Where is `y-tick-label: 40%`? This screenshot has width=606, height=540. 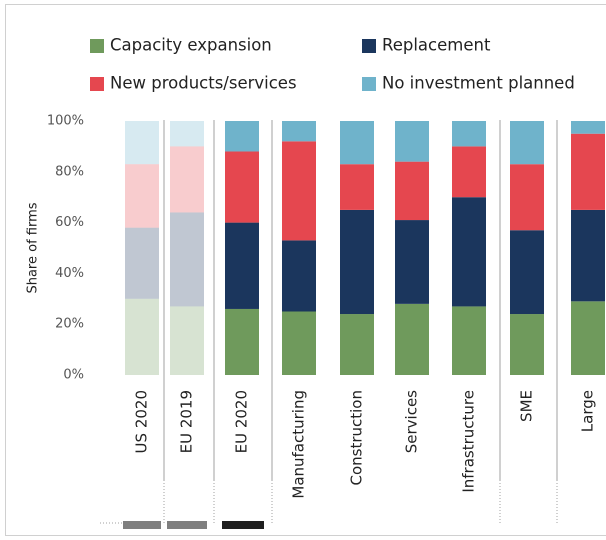 y-tick-label: 40% is located at coordinates (69, 273).